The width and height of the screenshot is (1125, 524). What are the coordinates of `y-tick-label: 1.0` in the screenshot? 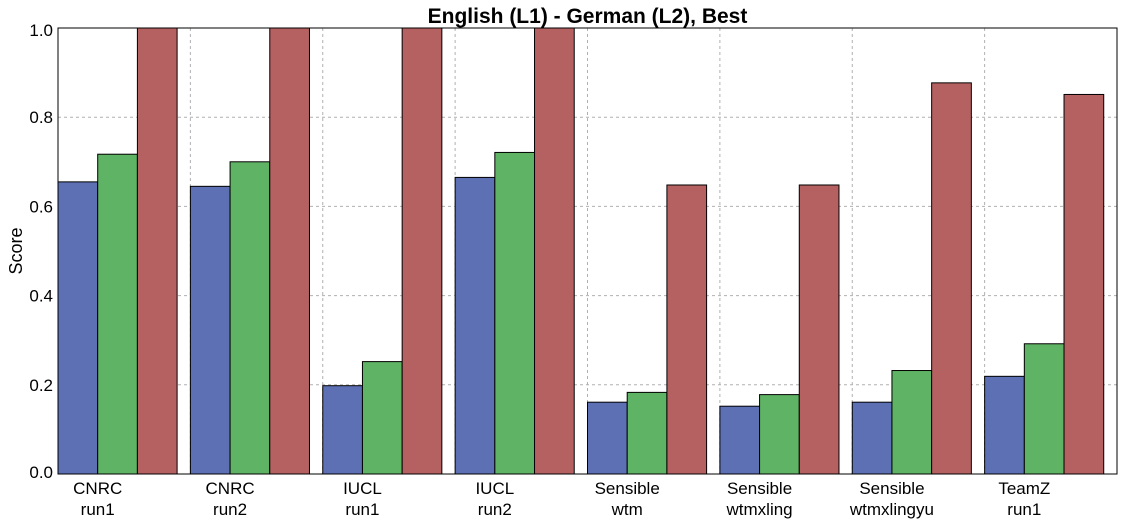 It's located at (41, 30).